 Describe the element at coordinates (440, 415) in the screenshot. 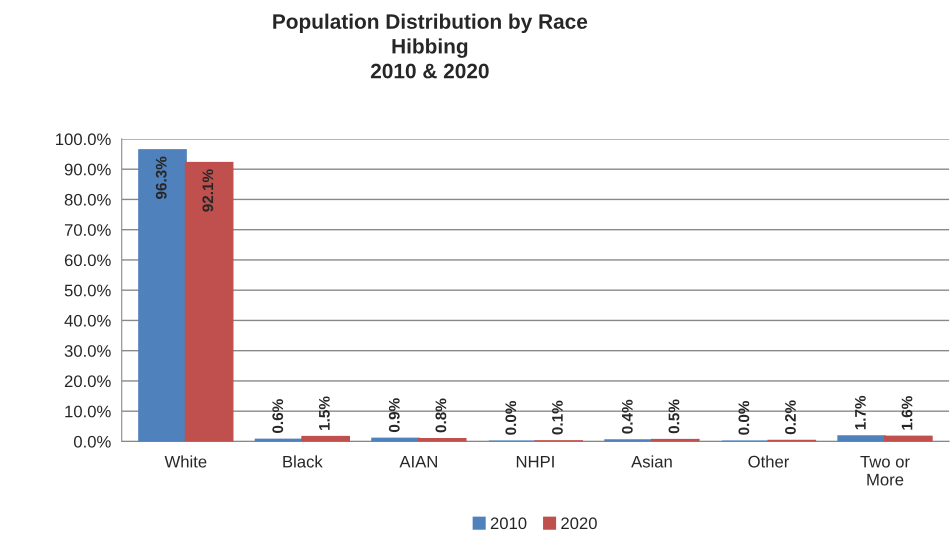

I see `data-label: 0.8%` at that location.